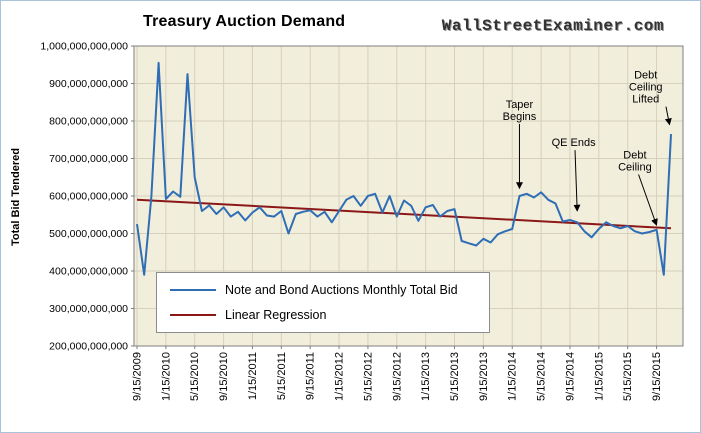  I want to click on svg-text: 9/15/2014, so click(570, 376).